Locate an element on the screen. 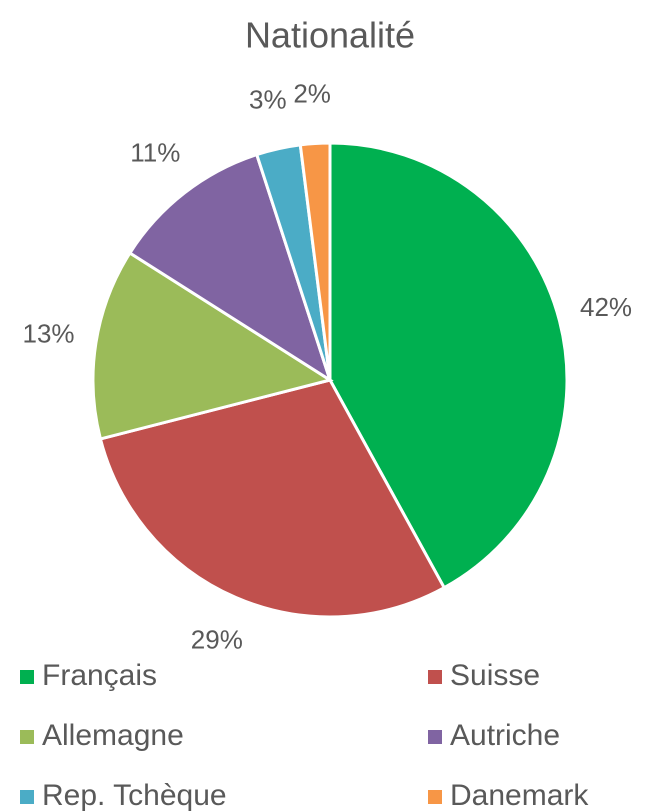 Image resolution: width=647 pixels, height=812 pixels. legend-label: Autriche is located at coordinates (505, 735).